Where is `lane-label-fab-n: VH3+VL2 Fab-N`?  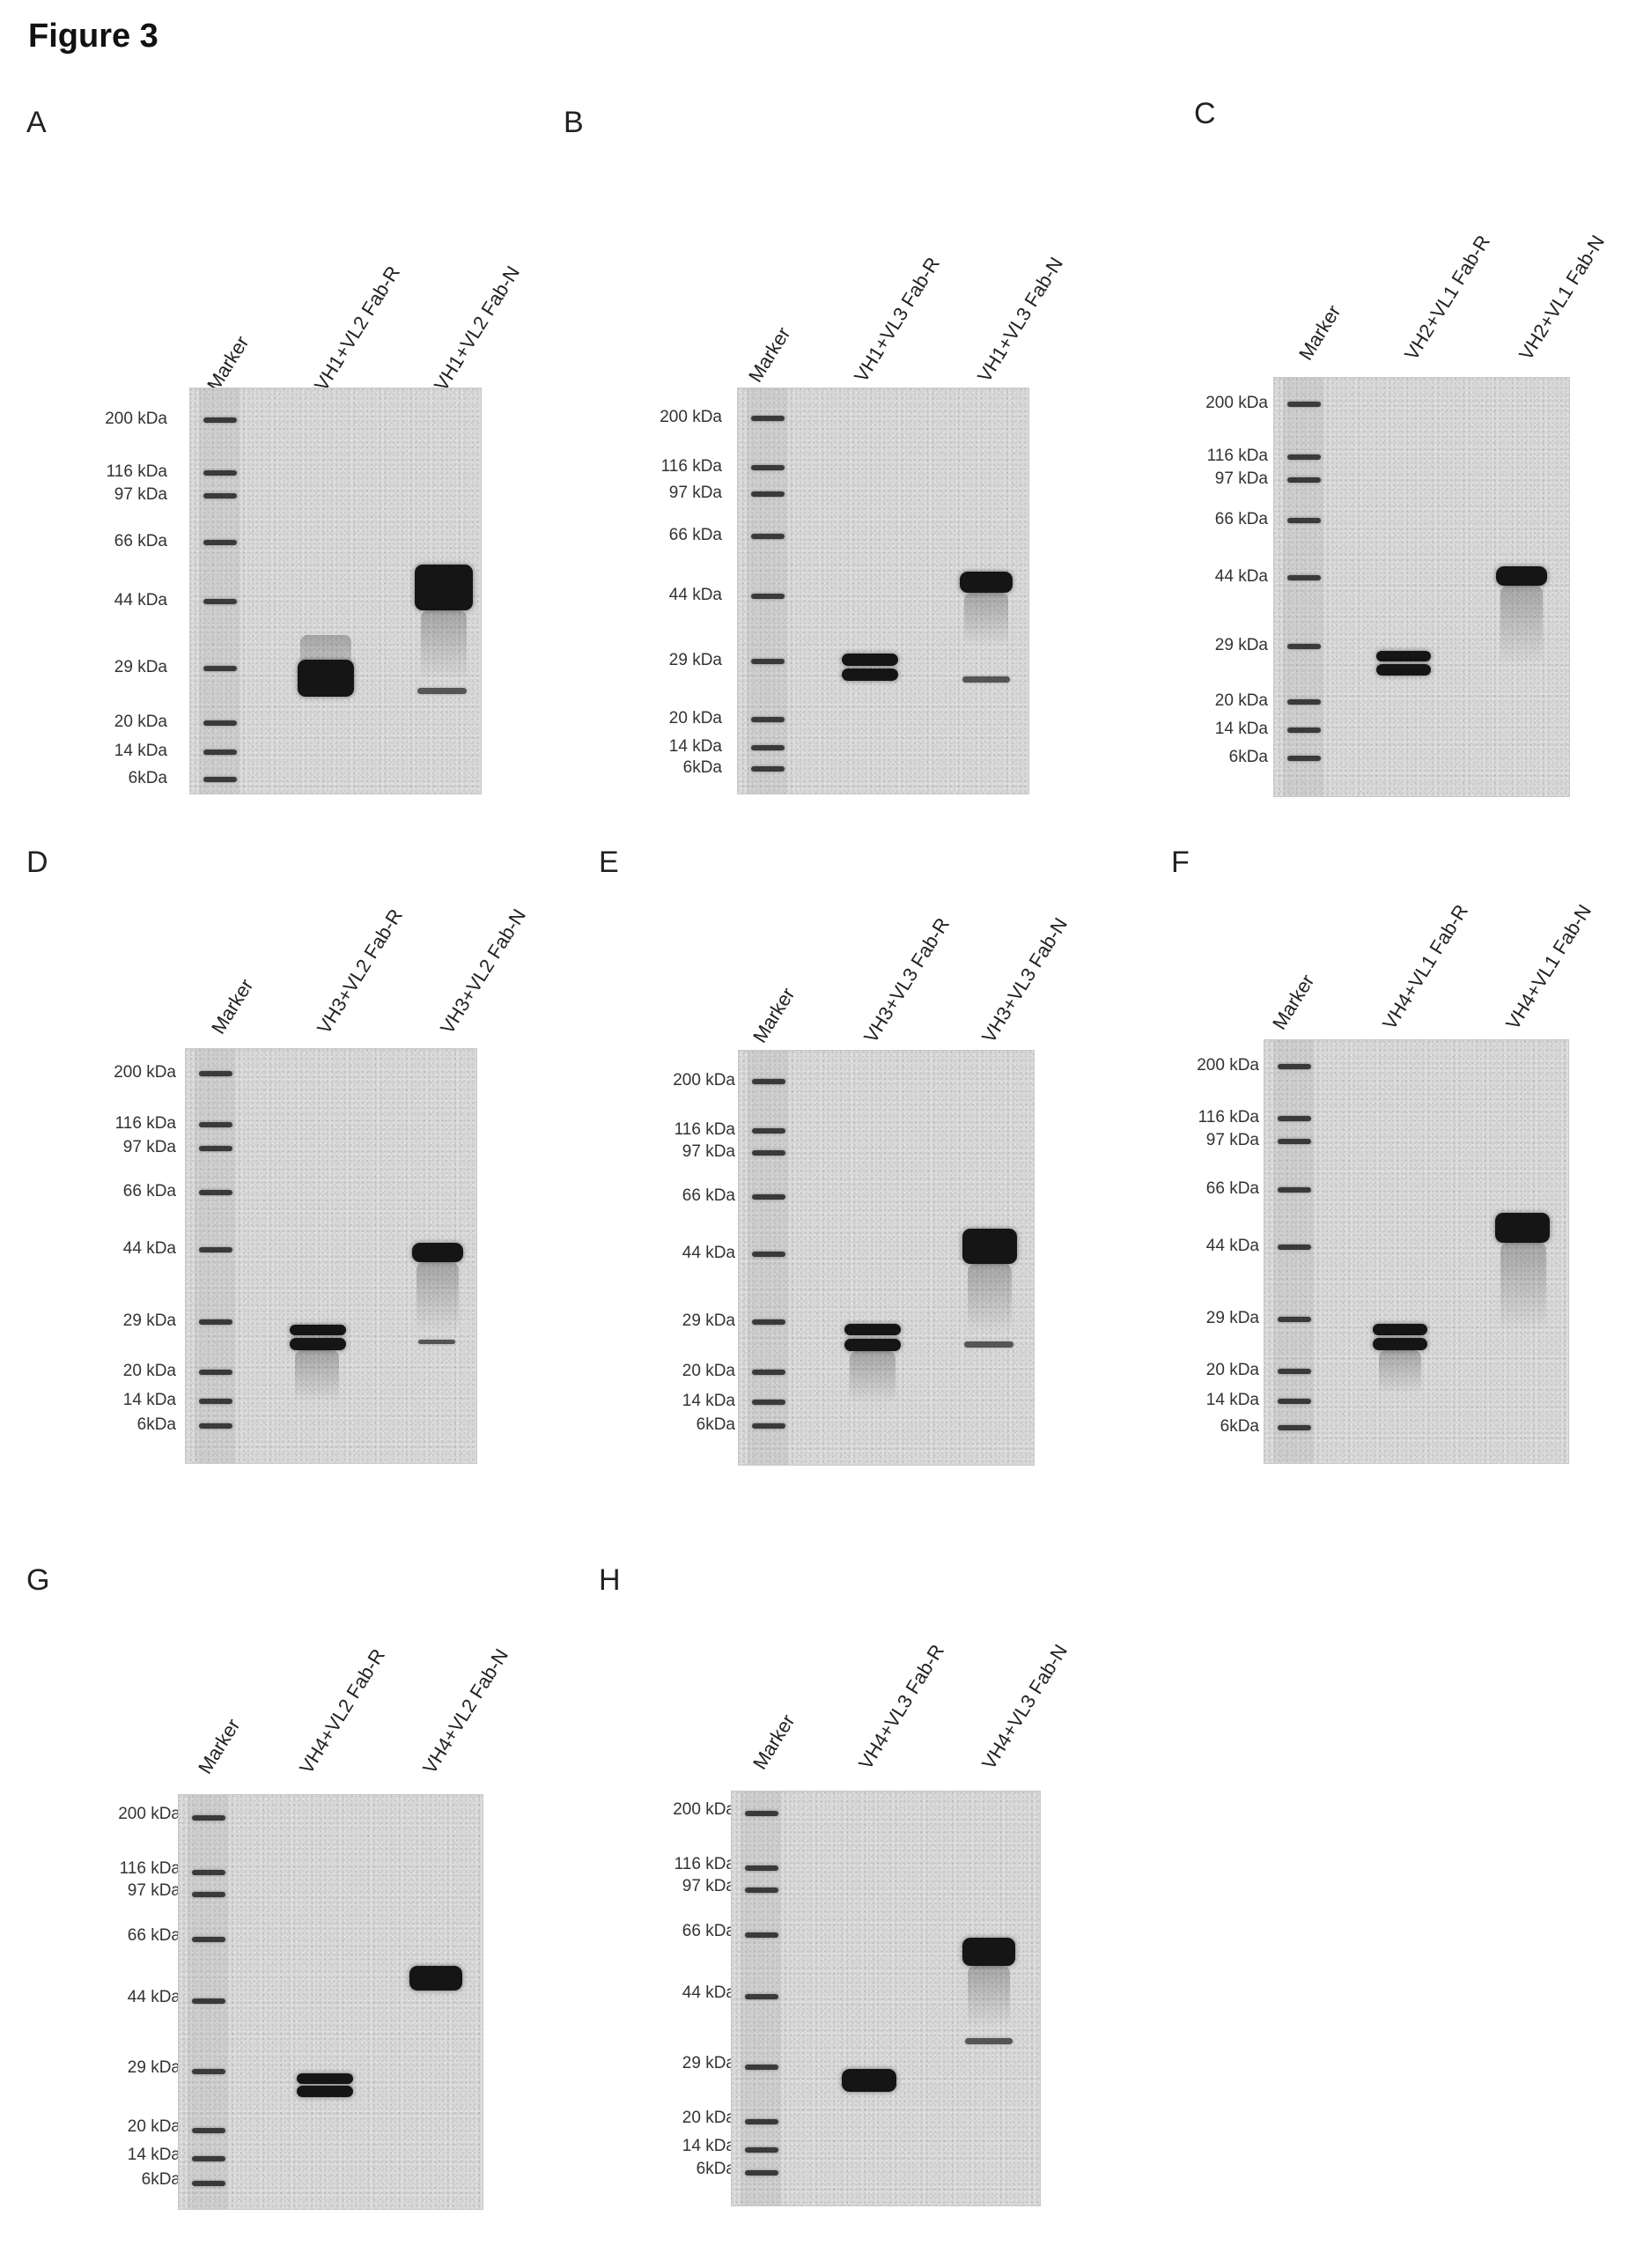
lane-label-fab-n: VH3+VL2 Fab-N is located at coordinates (483, 972).